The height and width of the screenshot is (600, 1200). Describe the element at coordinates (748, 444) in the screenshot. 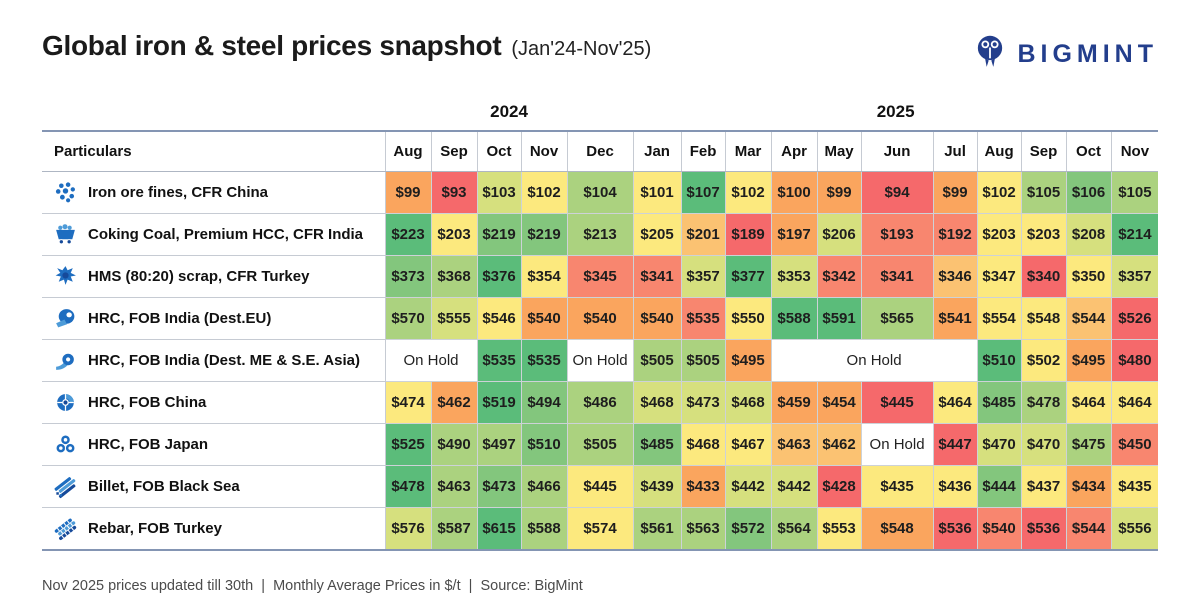

I see `price-cell: $467` at that location.